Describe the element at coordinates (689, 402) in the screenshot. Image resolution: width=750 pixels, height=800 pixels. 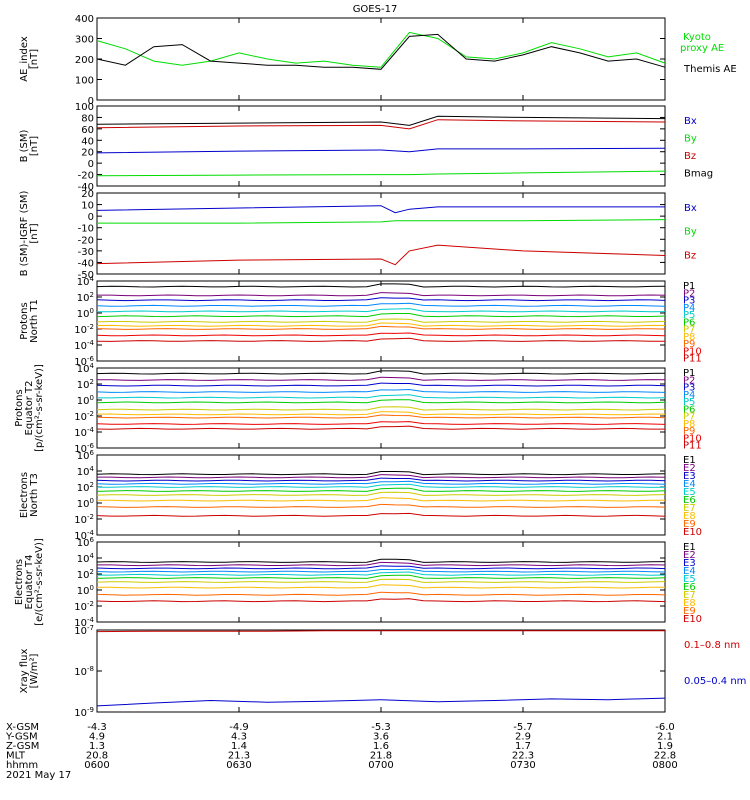
I see `channel-label: P5` at that location.